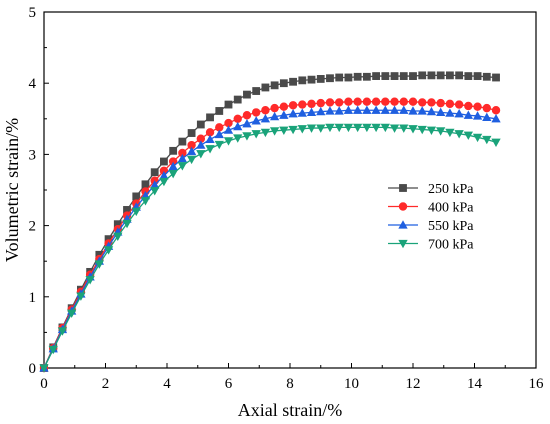 The width and height of the screenshot is (550, 424). Describe the element at coordinates (451, 208) in the screenshot. I see `legend-label: 400 kPa` at that location.